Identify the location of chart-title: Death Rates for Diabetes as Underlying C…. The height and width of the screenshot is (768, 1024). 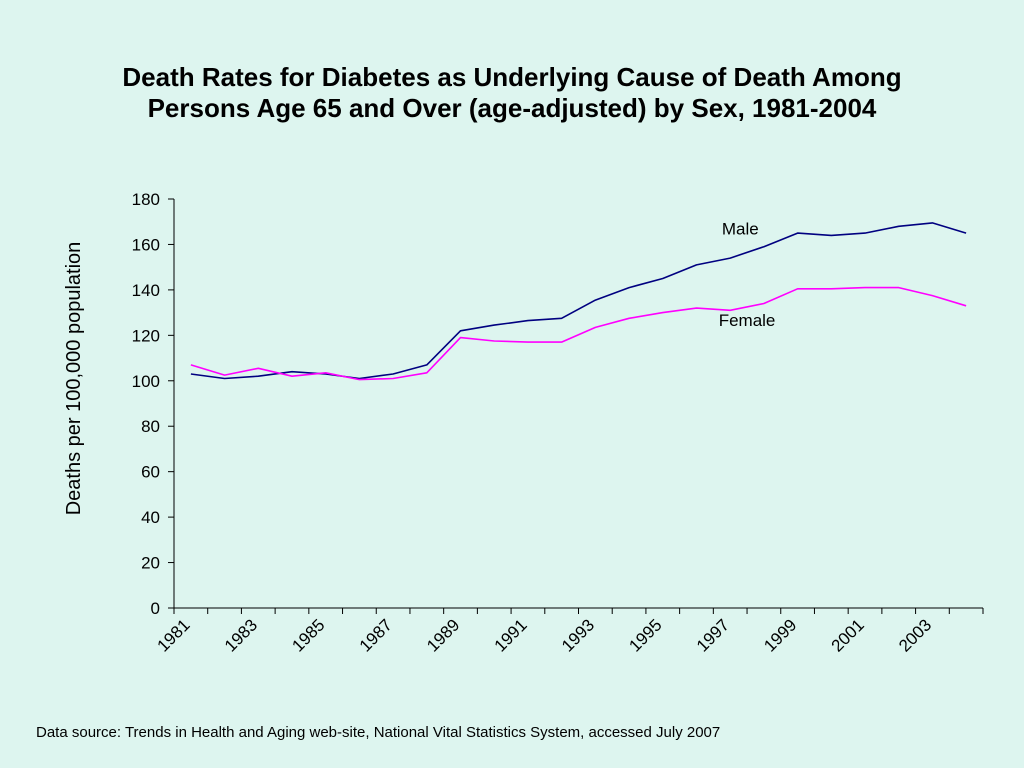
(512, 93).